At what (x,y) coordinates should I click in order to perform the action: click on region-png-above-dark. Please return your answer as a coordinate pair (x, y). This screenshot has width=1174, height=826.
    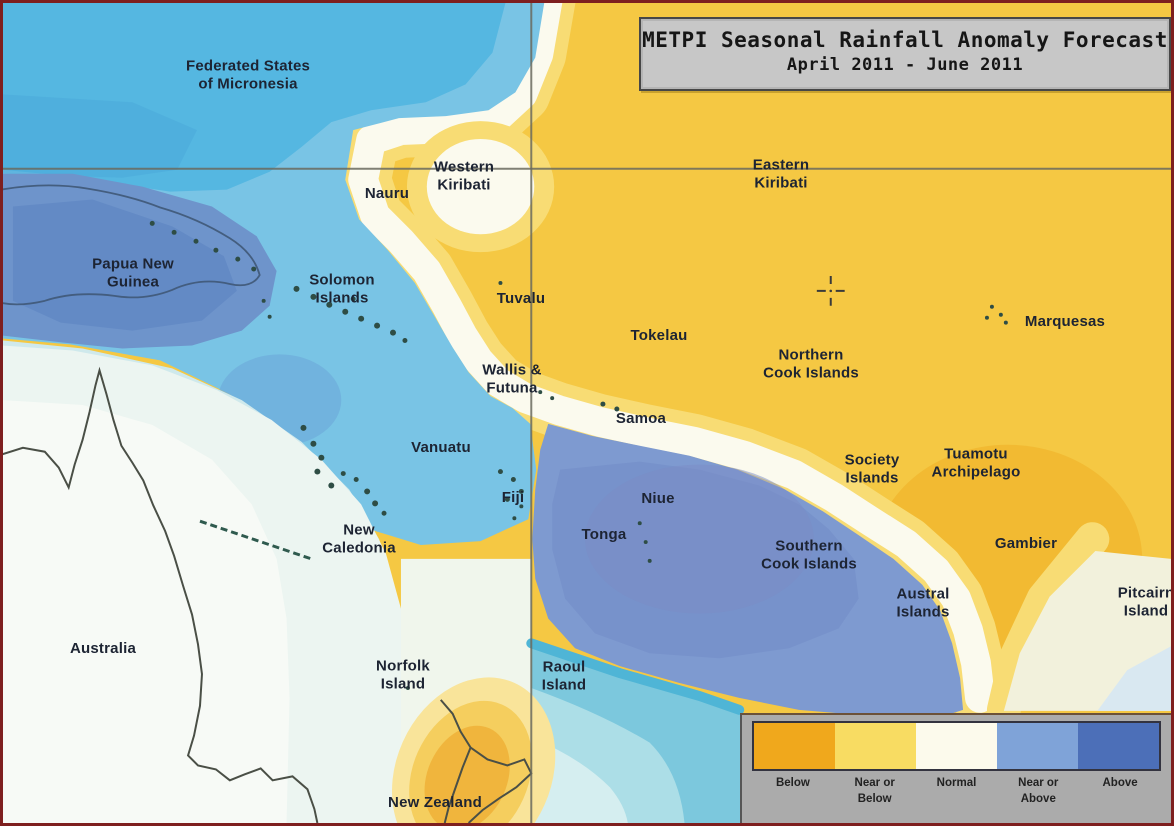
    Looking at the image, I should click on (124, 265).